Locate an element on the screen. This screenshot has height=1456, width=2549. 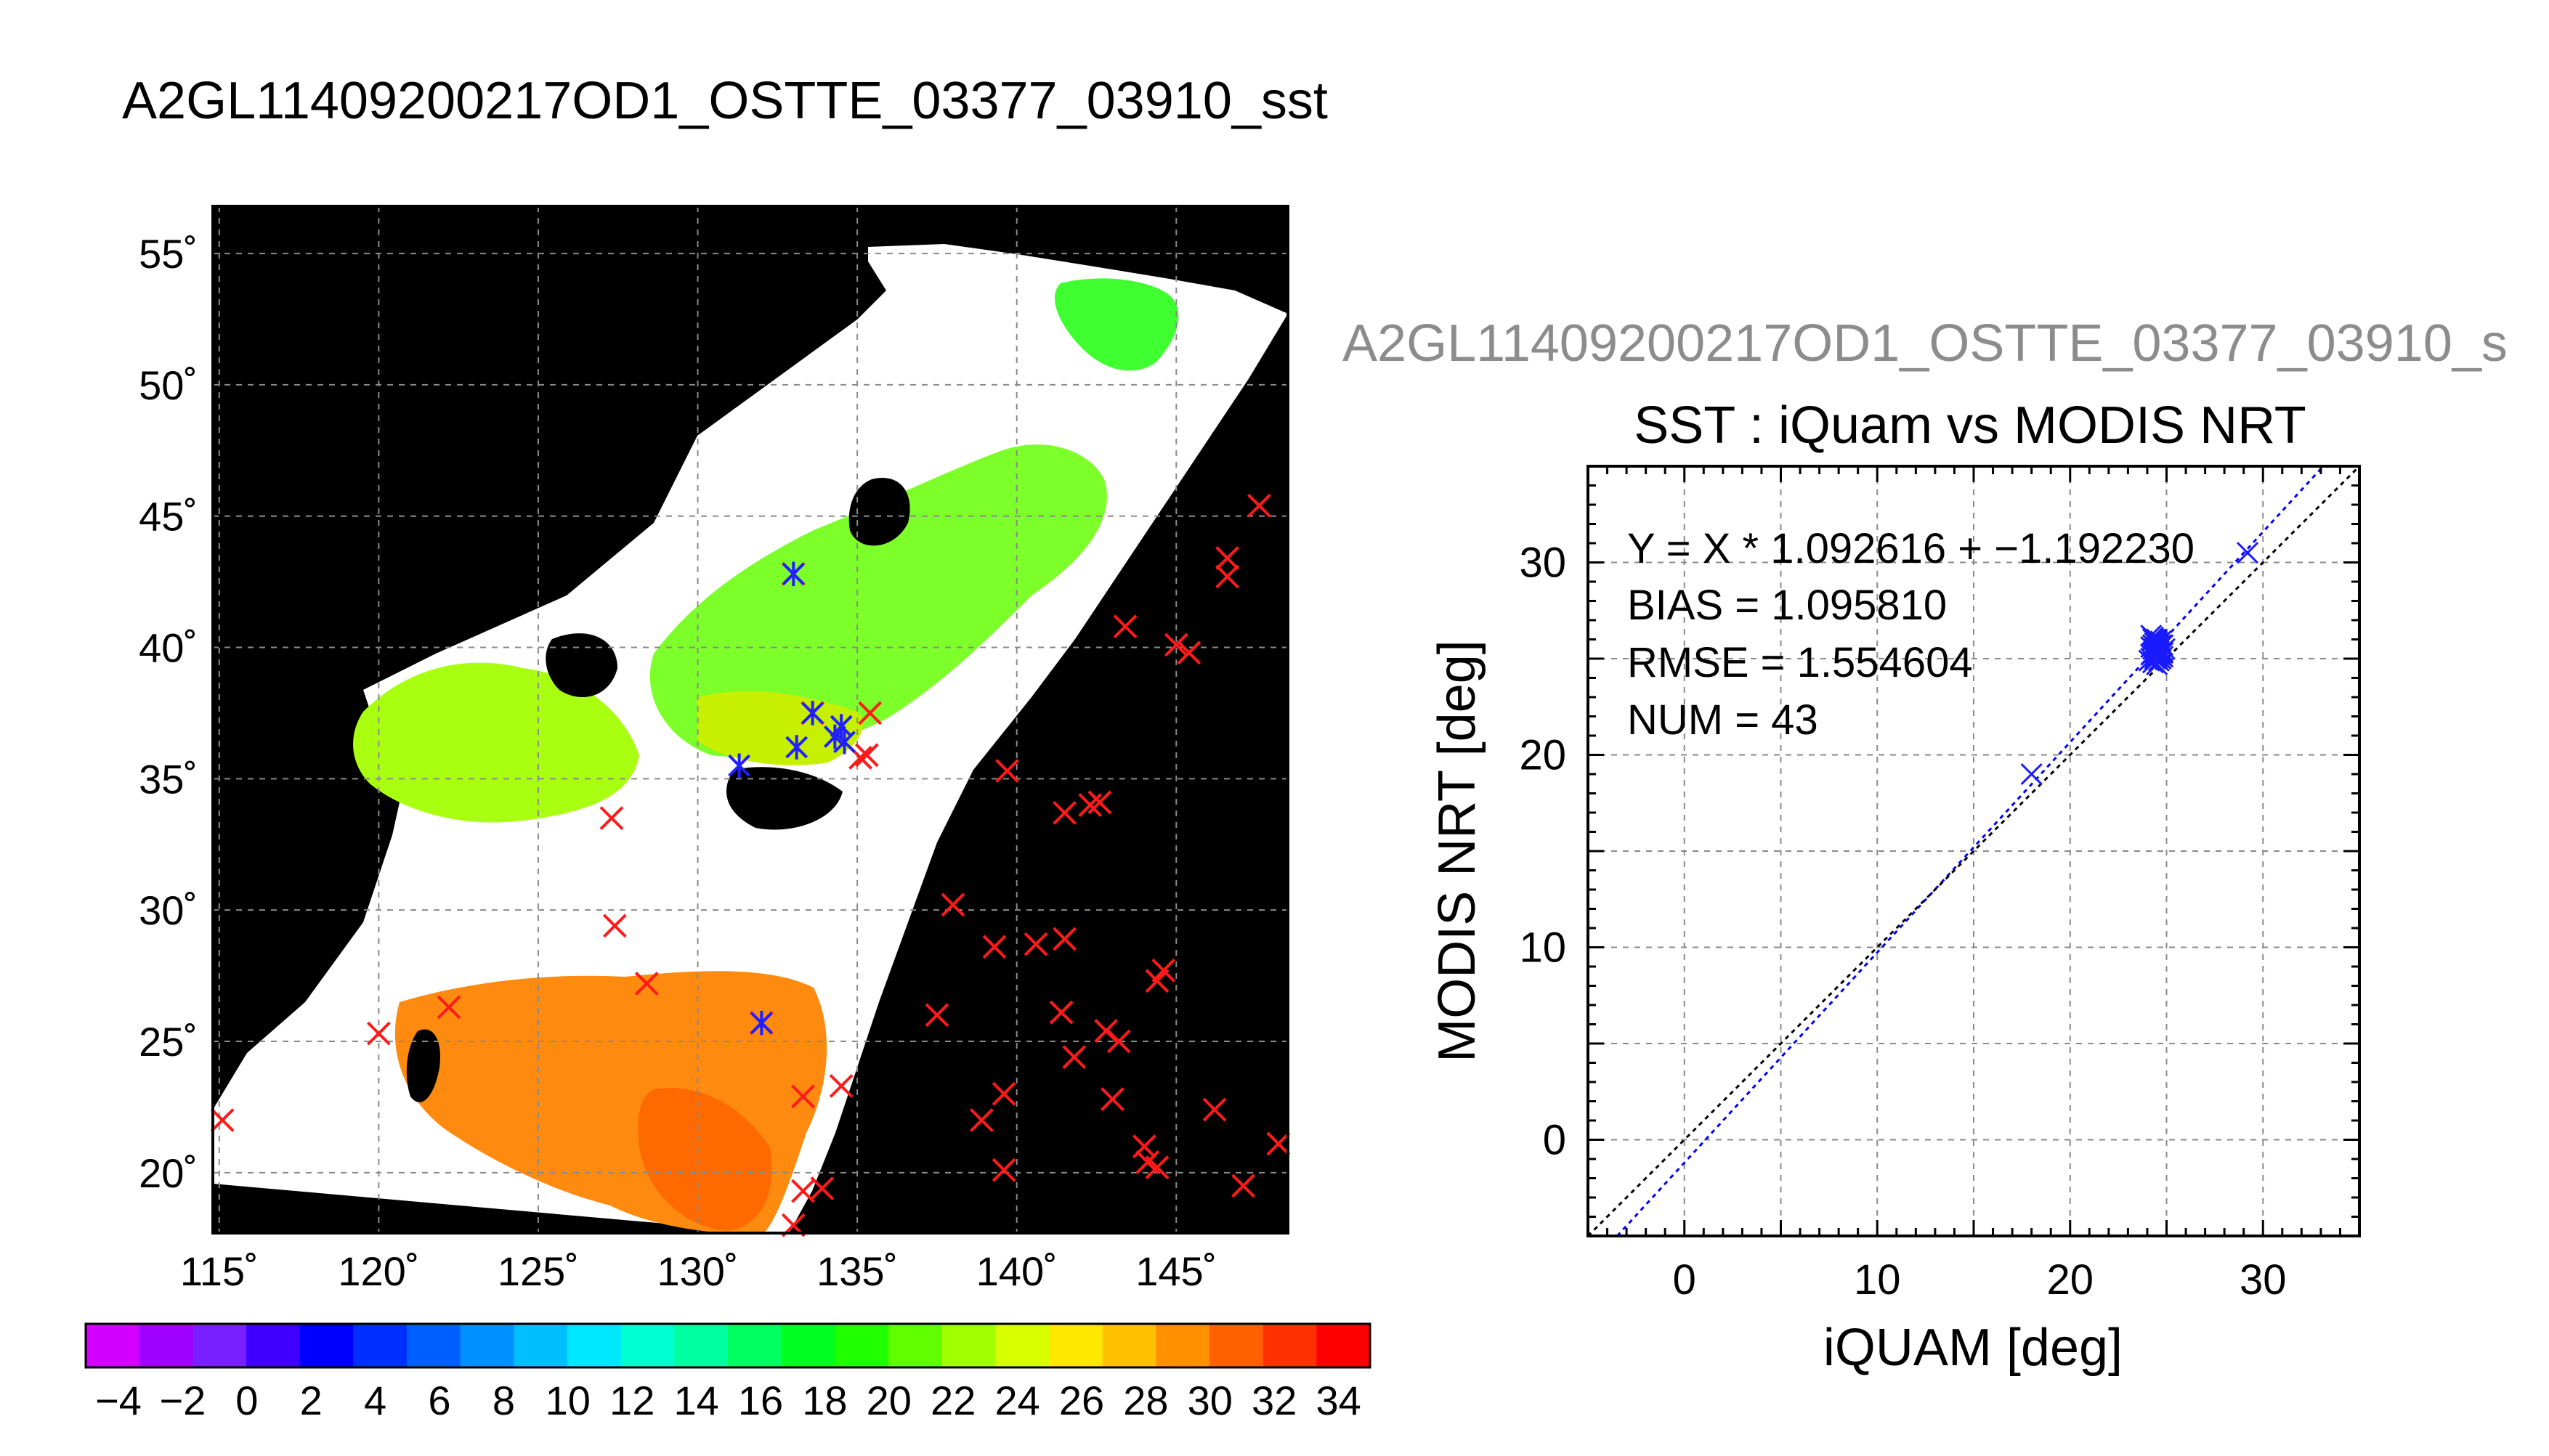
scatter-points is located at coordinates (2139, 664).